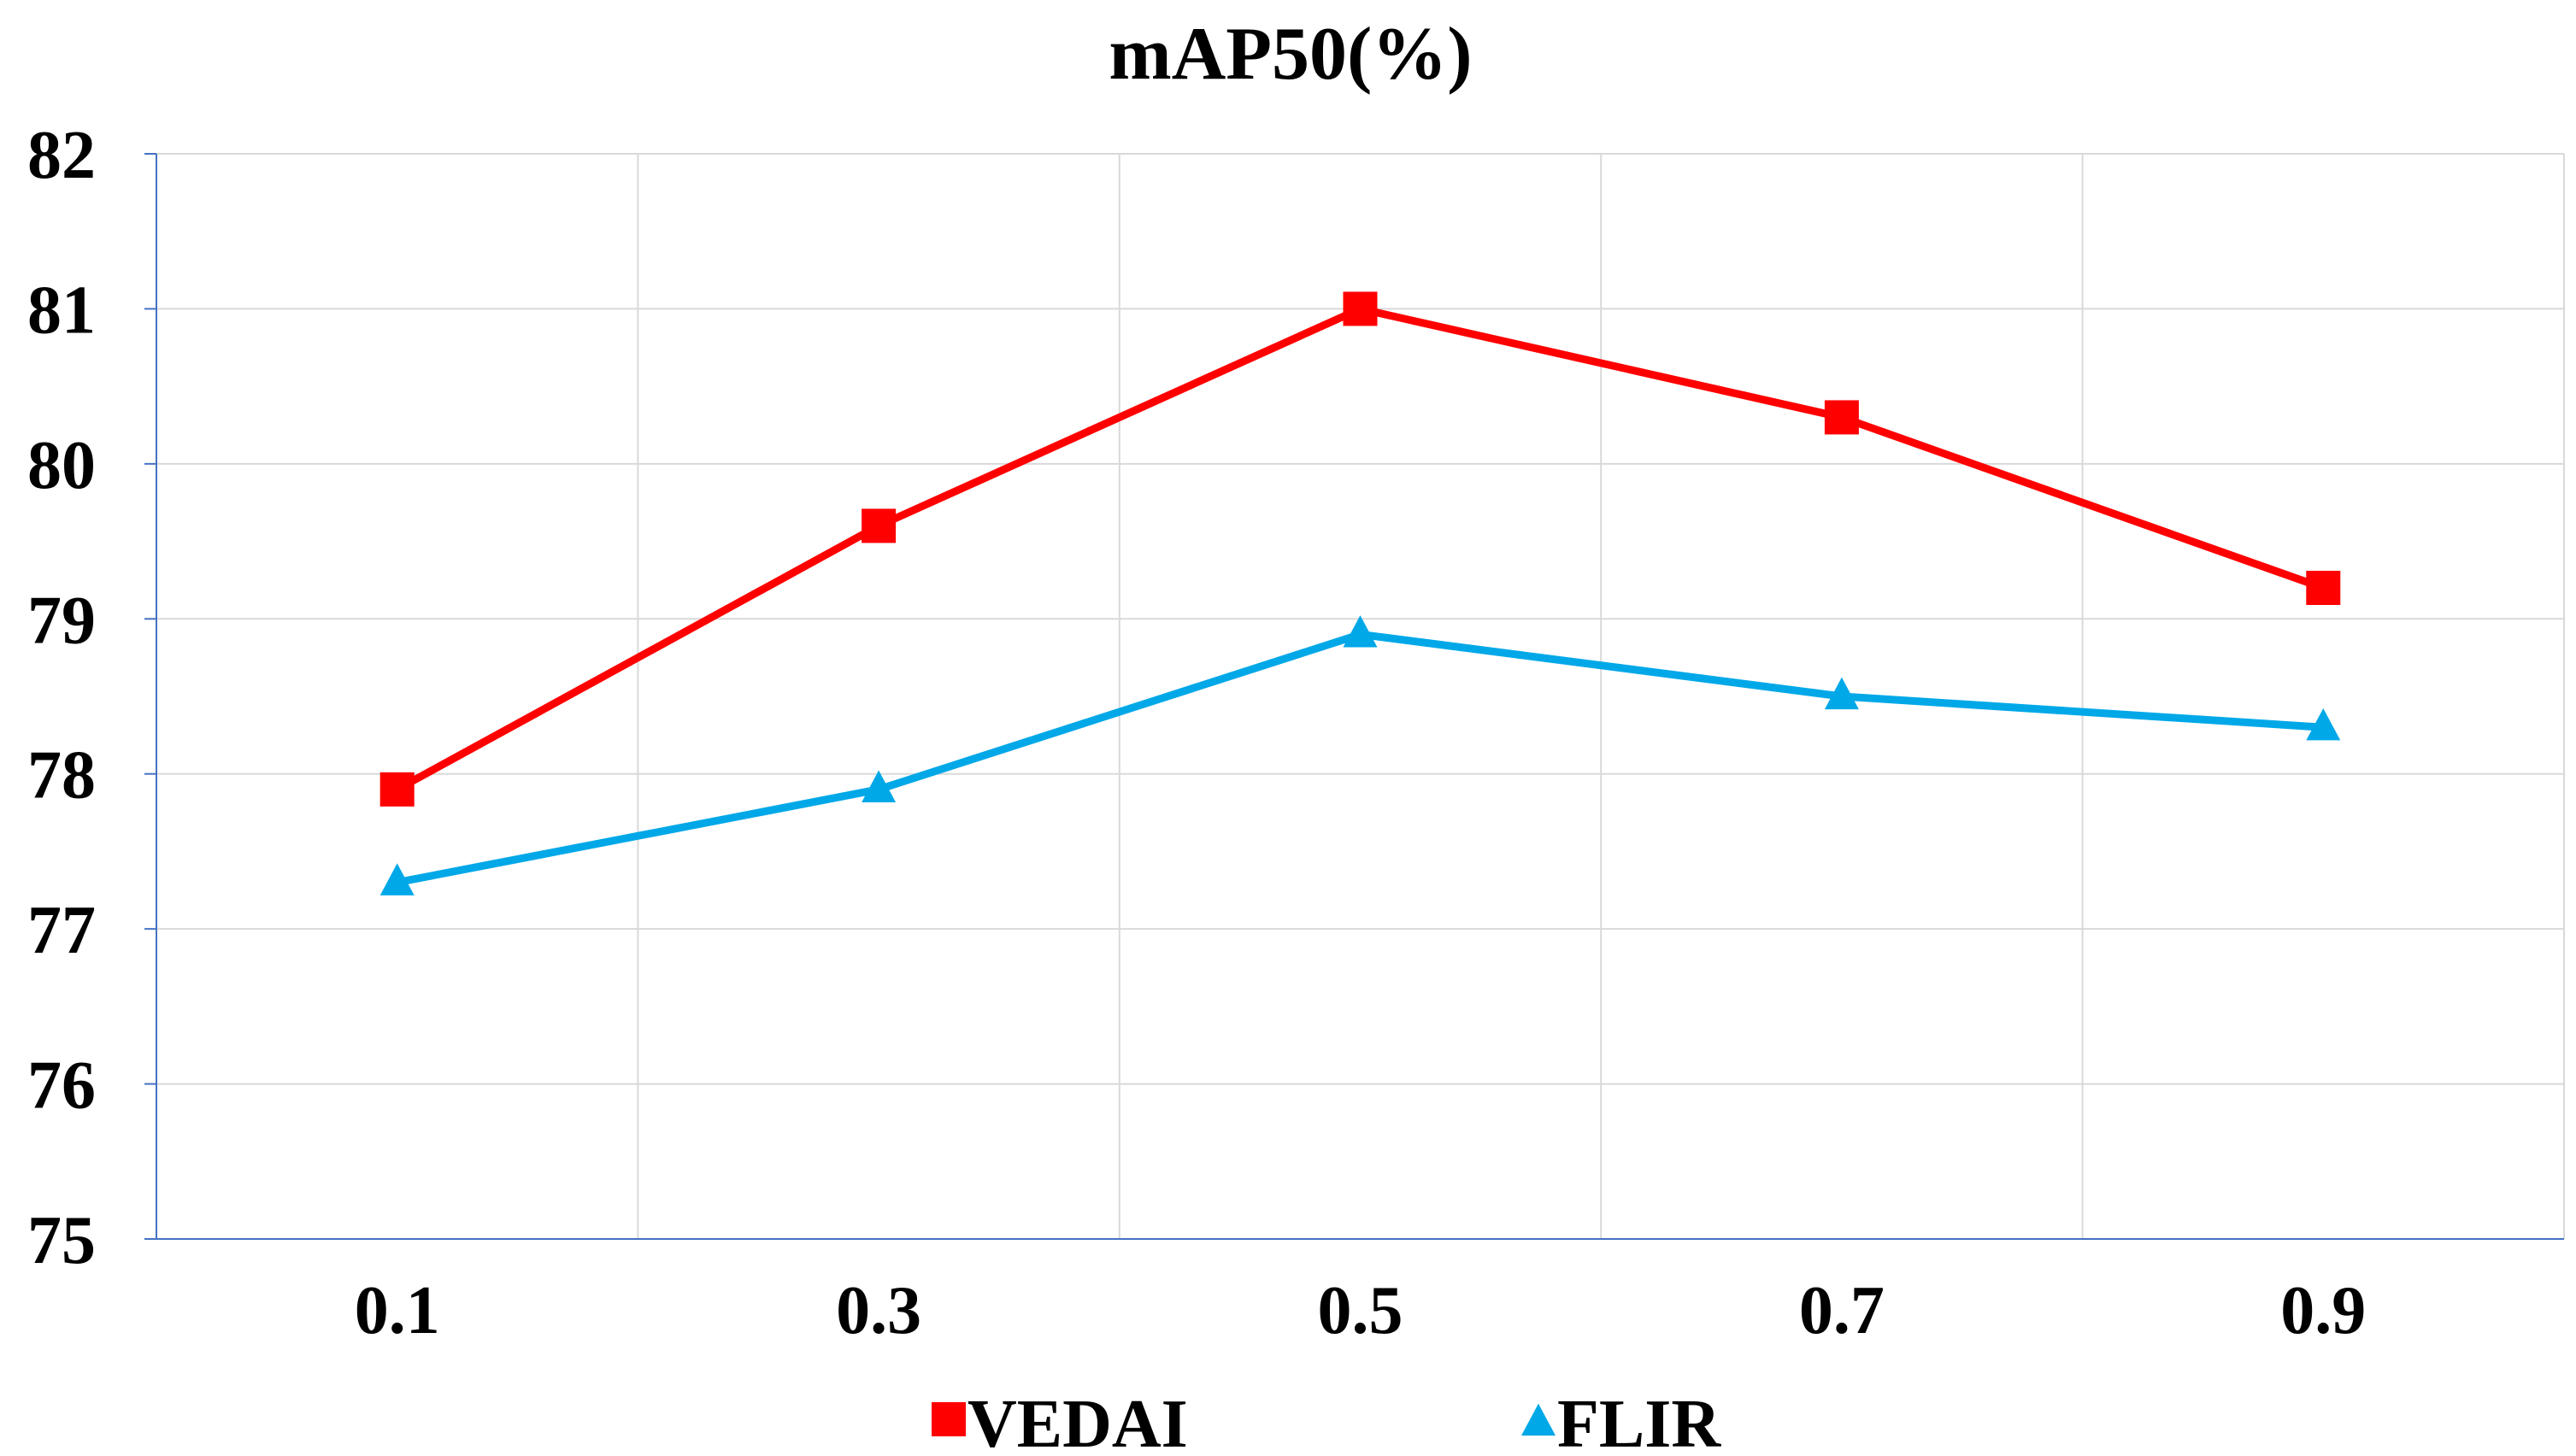  I want to click on y-tick-label: 82, so click(61, 155).